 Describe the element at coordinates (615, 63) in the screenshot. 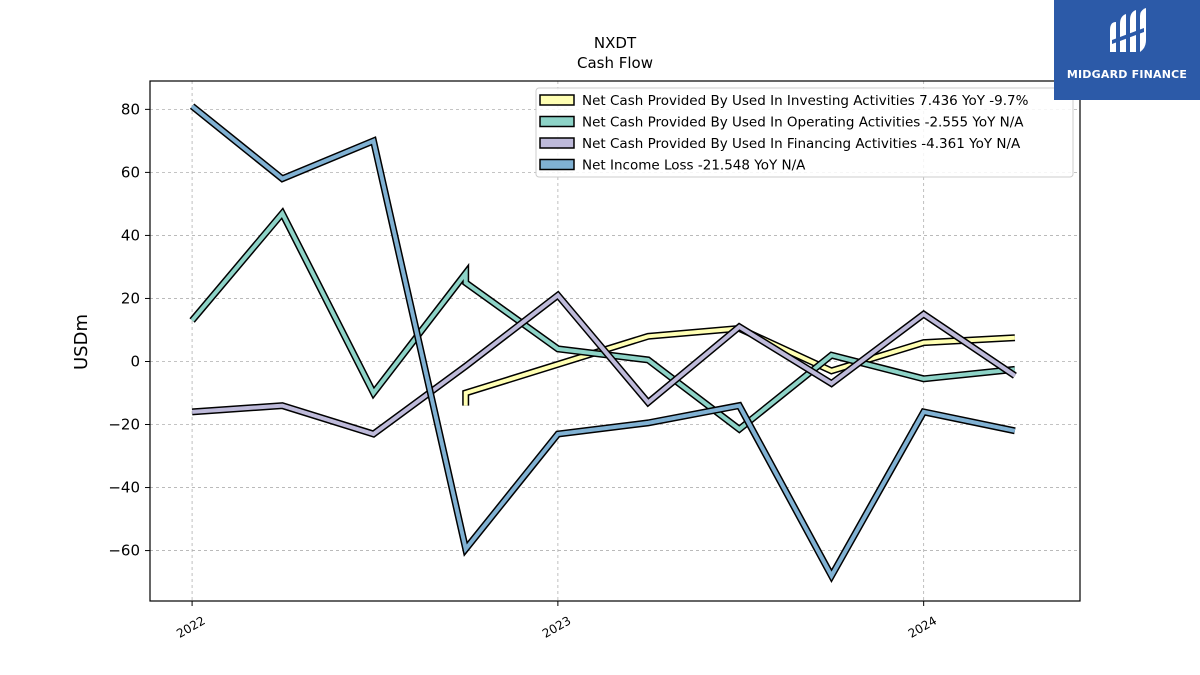

I see `chart-subtitle: Cash Flow` at that location.